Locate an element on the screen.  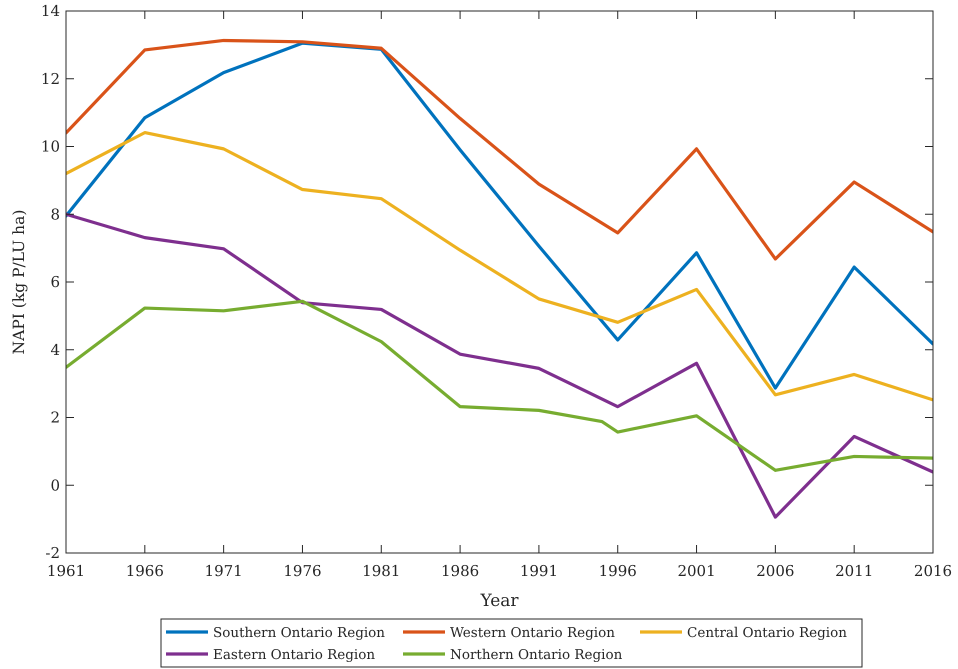
y-tick-label: 2 is located at coordinates (55, 417).